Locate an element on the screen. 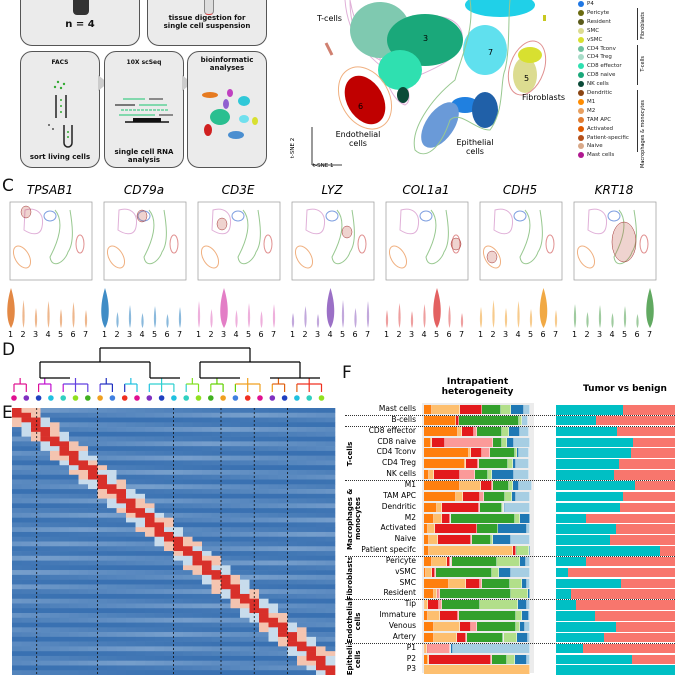  fibroblast-outline is located at coordinates (550, 244).